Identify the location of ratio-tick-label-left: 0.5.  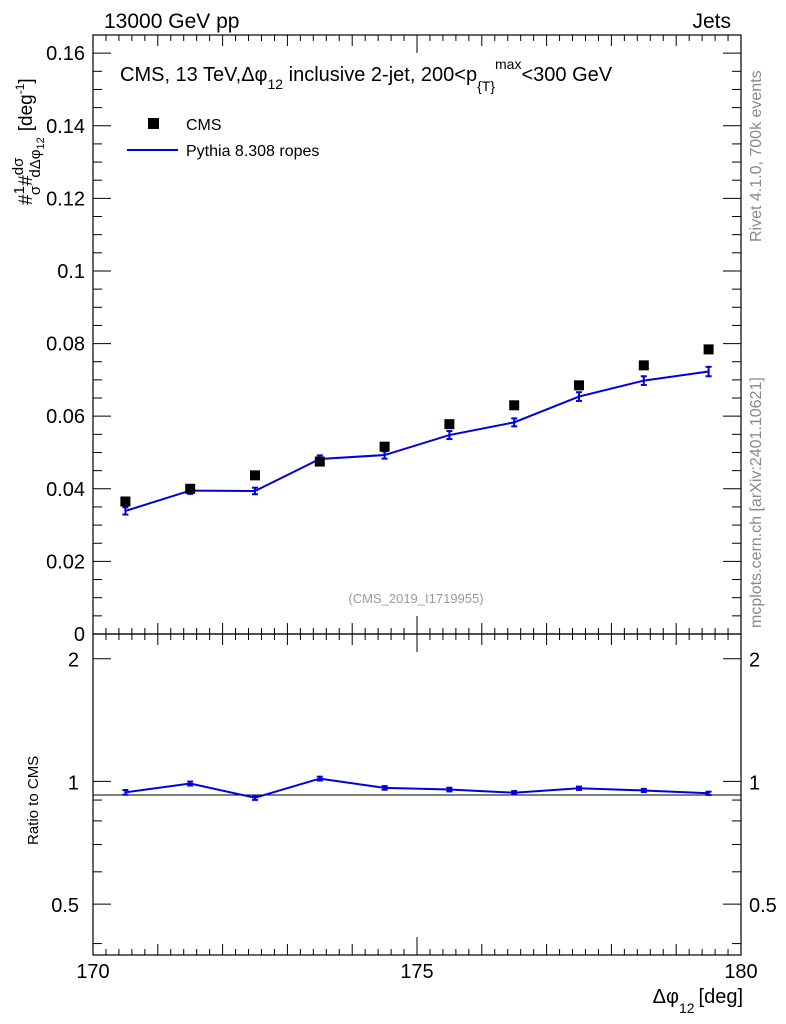
(65, 906).